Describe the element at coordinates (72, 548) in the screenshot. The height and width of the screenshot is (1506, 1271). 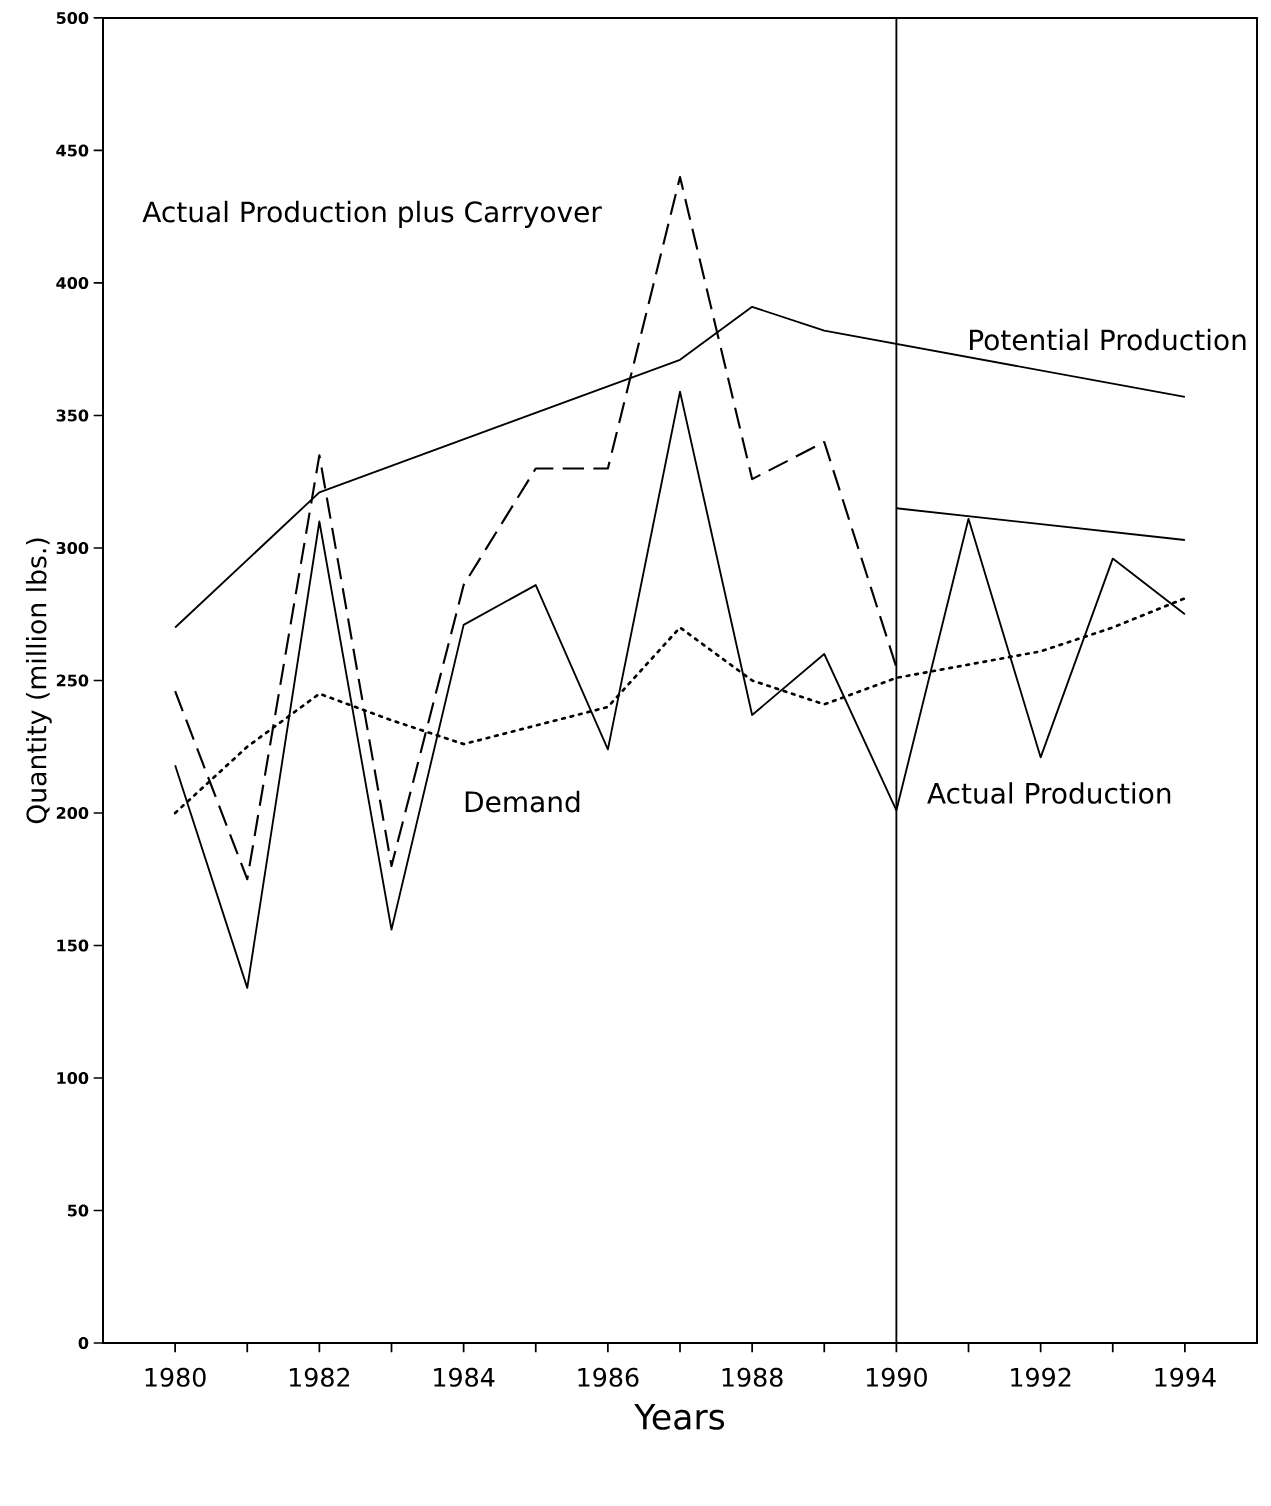
I see `y-tick-label: 300` at that location.